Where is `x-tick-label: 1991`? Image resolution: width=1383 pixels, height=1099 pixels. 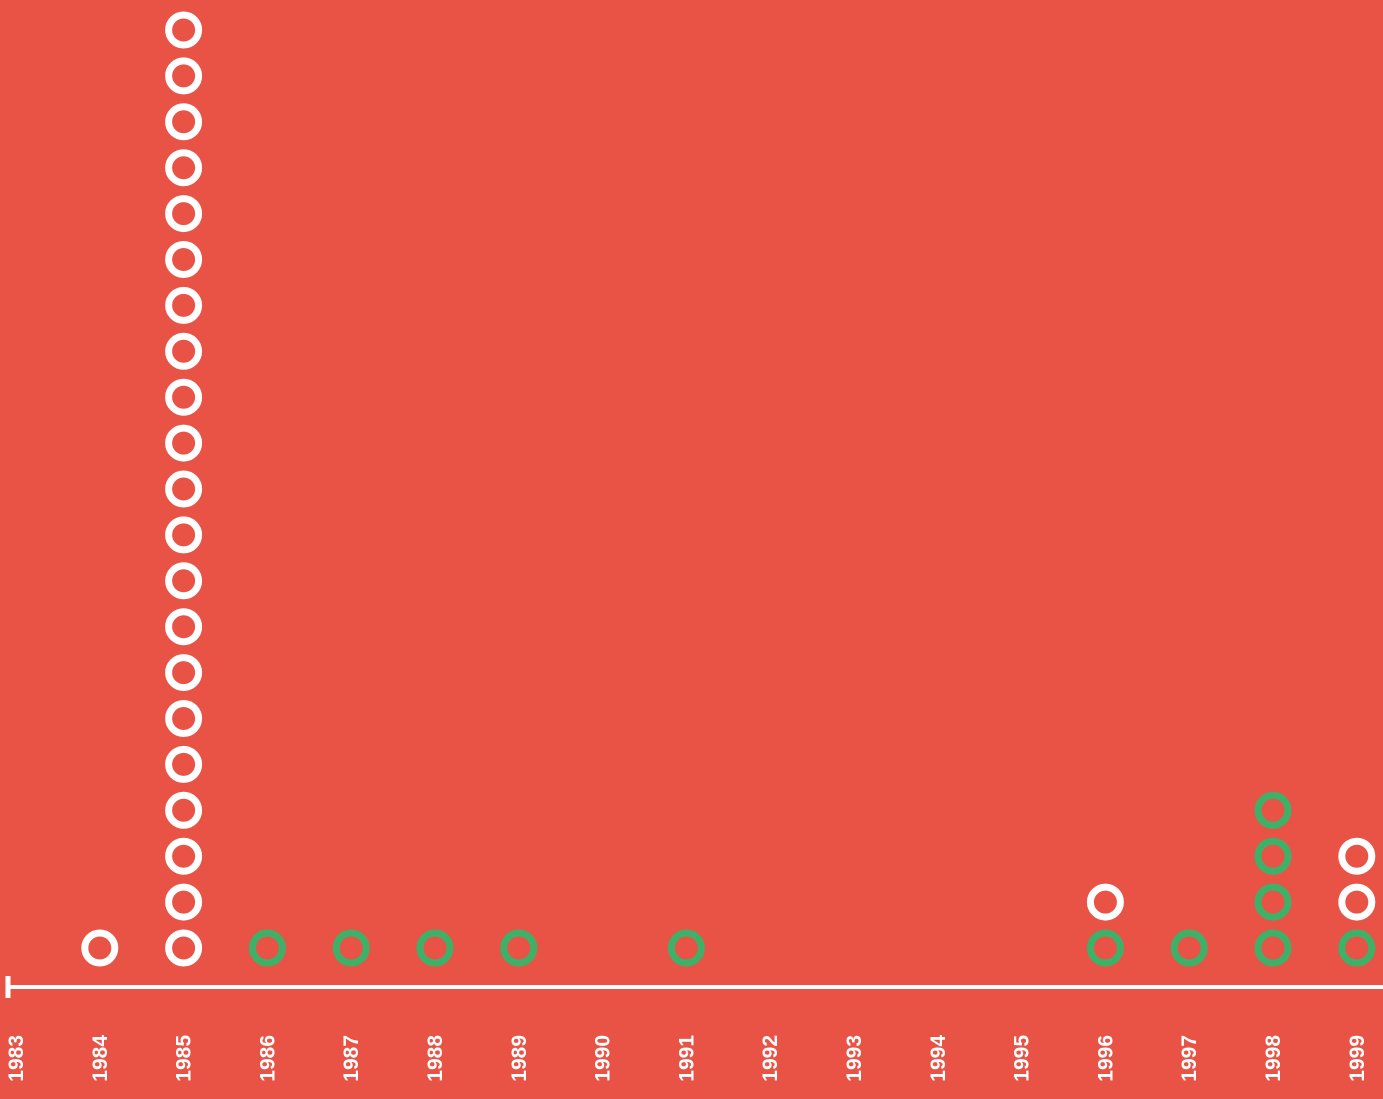
x-tick-label: 1991 is located at coordinates (686, 1058).